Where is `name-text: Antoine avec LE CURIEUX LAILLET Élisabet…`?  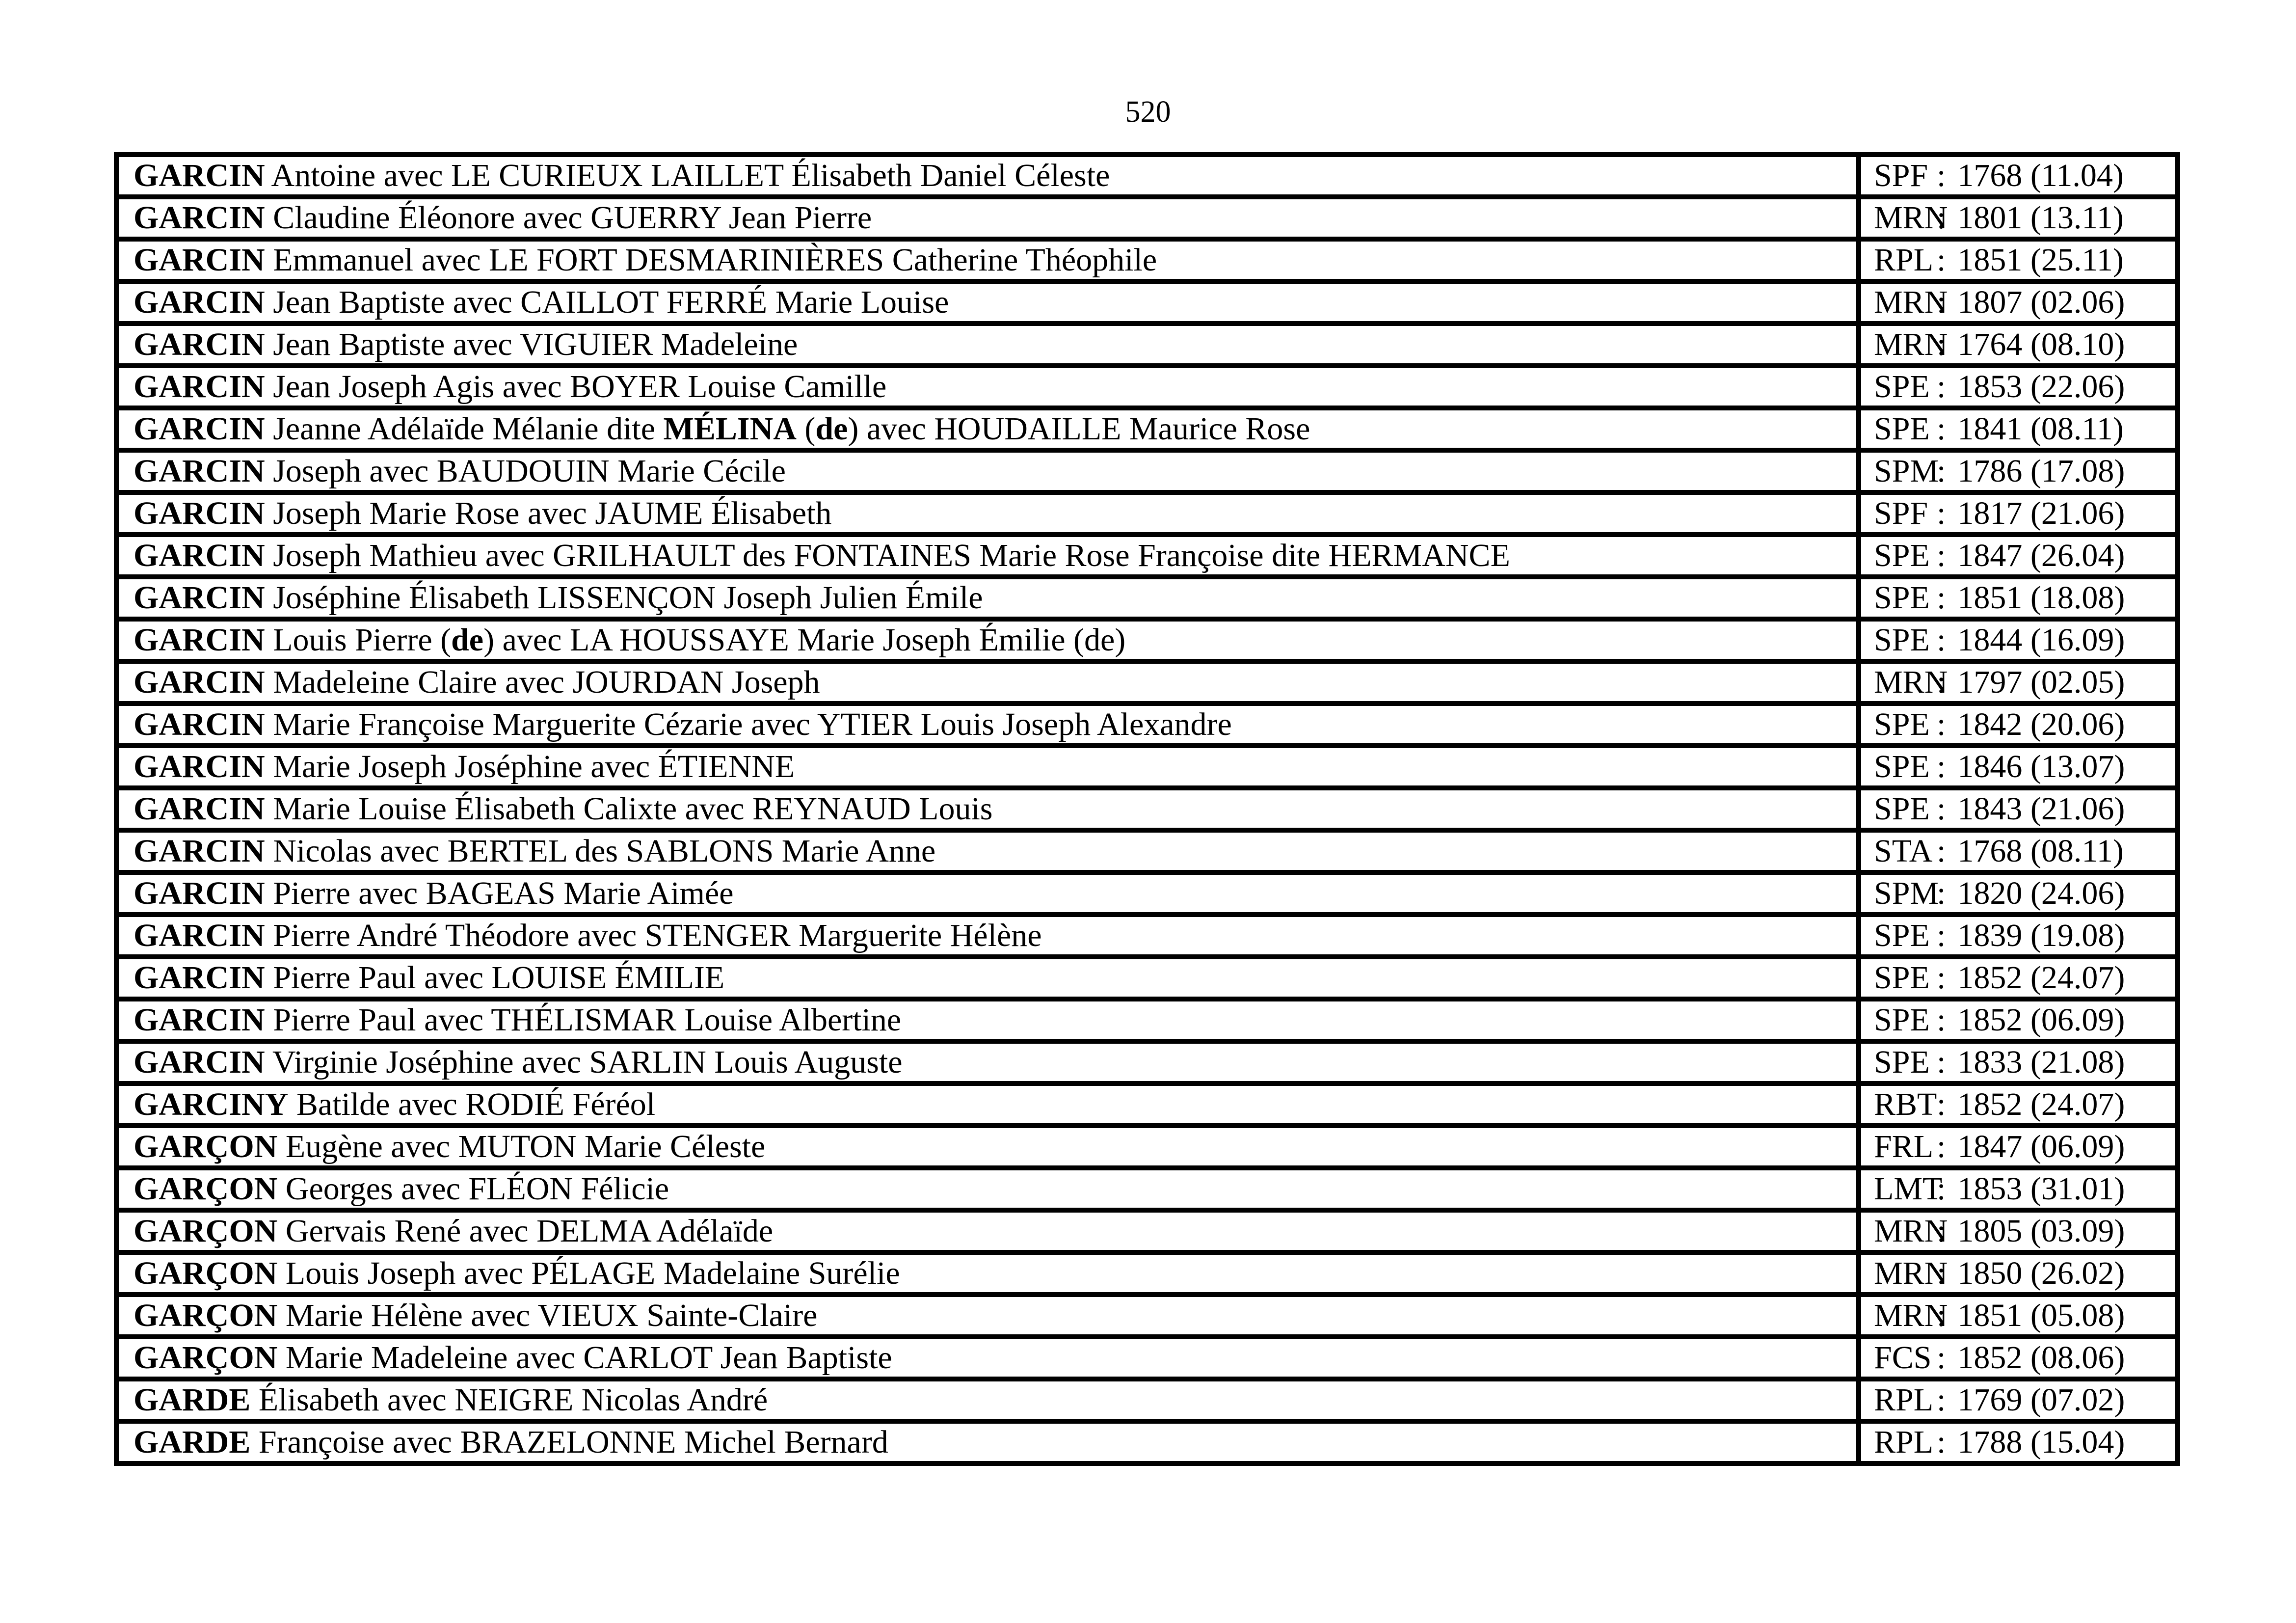 name-text: Antoine avec LE CURIEUX LAILLET Élisabet… is located at coordinates (687, 175).